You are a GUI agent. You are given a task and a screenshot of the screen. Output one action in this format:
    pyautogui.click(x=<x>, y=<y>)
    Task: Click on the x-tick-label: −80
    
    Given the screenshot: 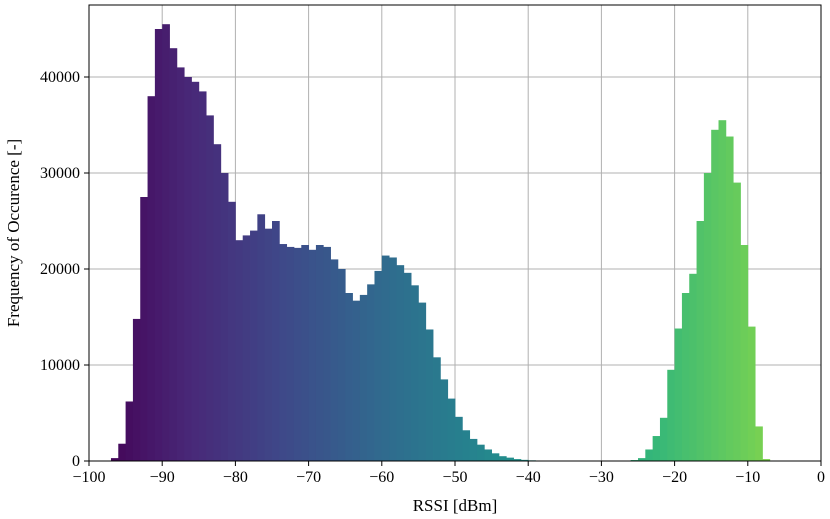 What is the action you would take?
    pyautogui.click(x=235, y=477)
    